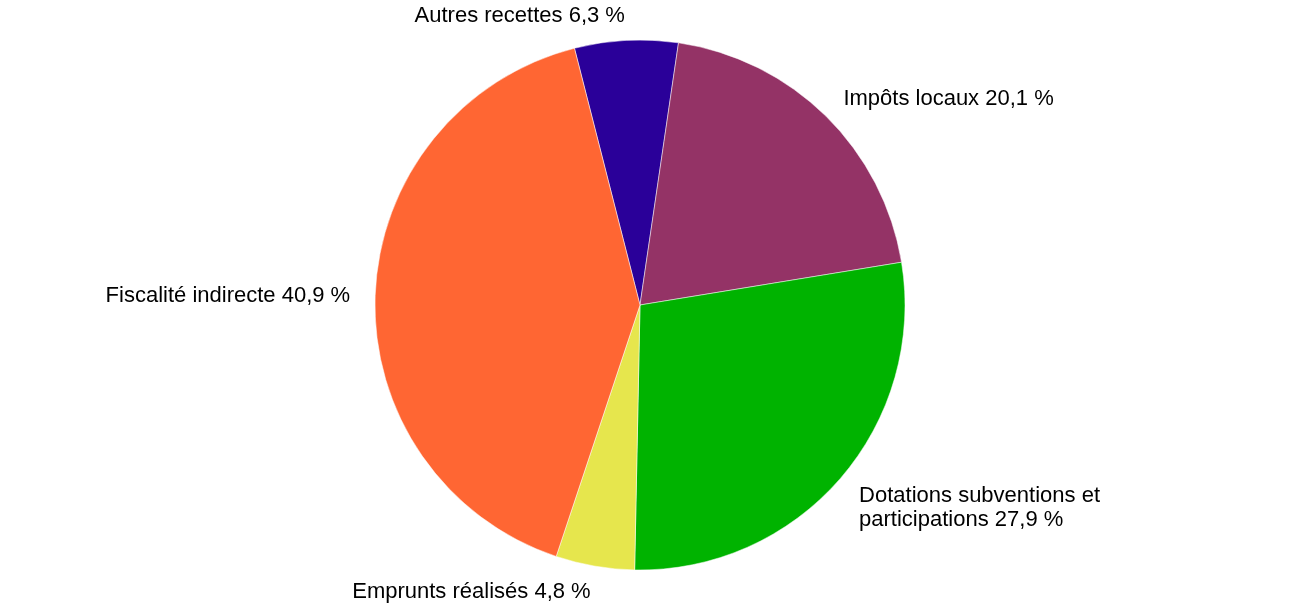 Image resolution: width=1314 pixels, height=614 pixels. What do you see at coordinates (980, 507) in the screenshot?
I see `slice-label: Dotations subventions et participations 27,9 %` at bounding box center [980, 507].